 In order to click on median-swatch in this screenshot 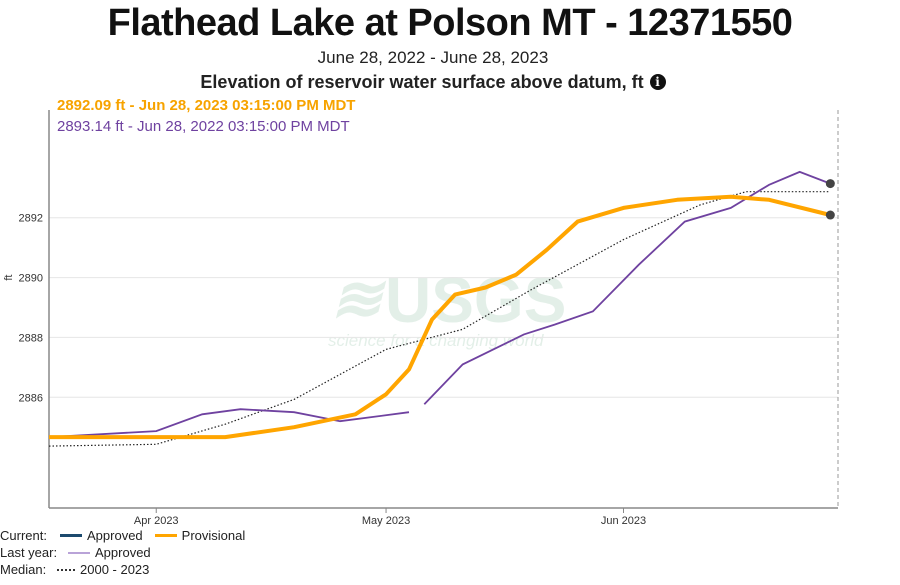, I will do `click(66, 569)`.